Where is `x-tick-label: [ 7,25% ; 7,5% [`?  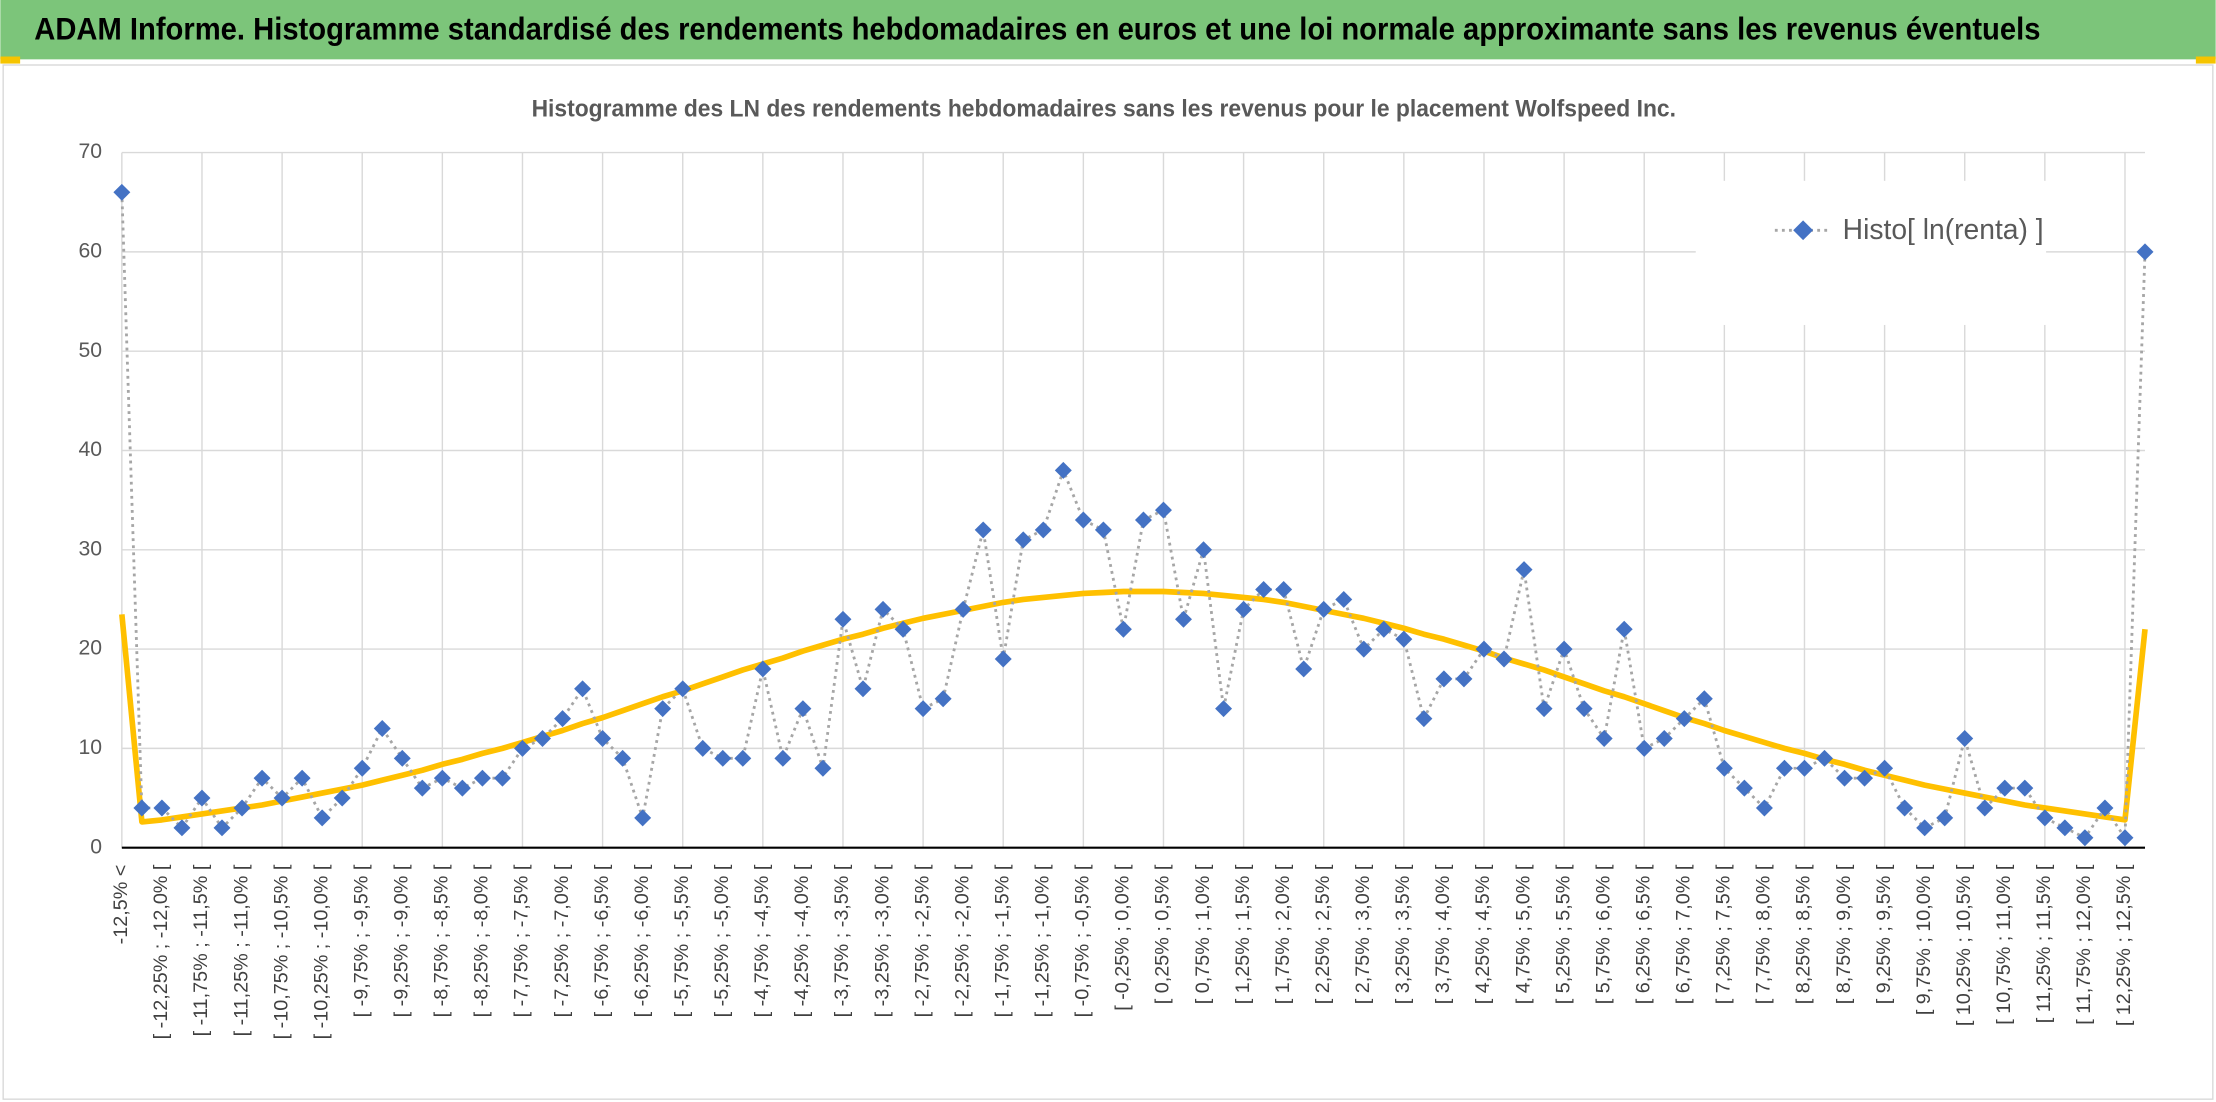 x-tick-label: [ 7,25% ; 7,5% [ is located at coordinates (1724, 934).